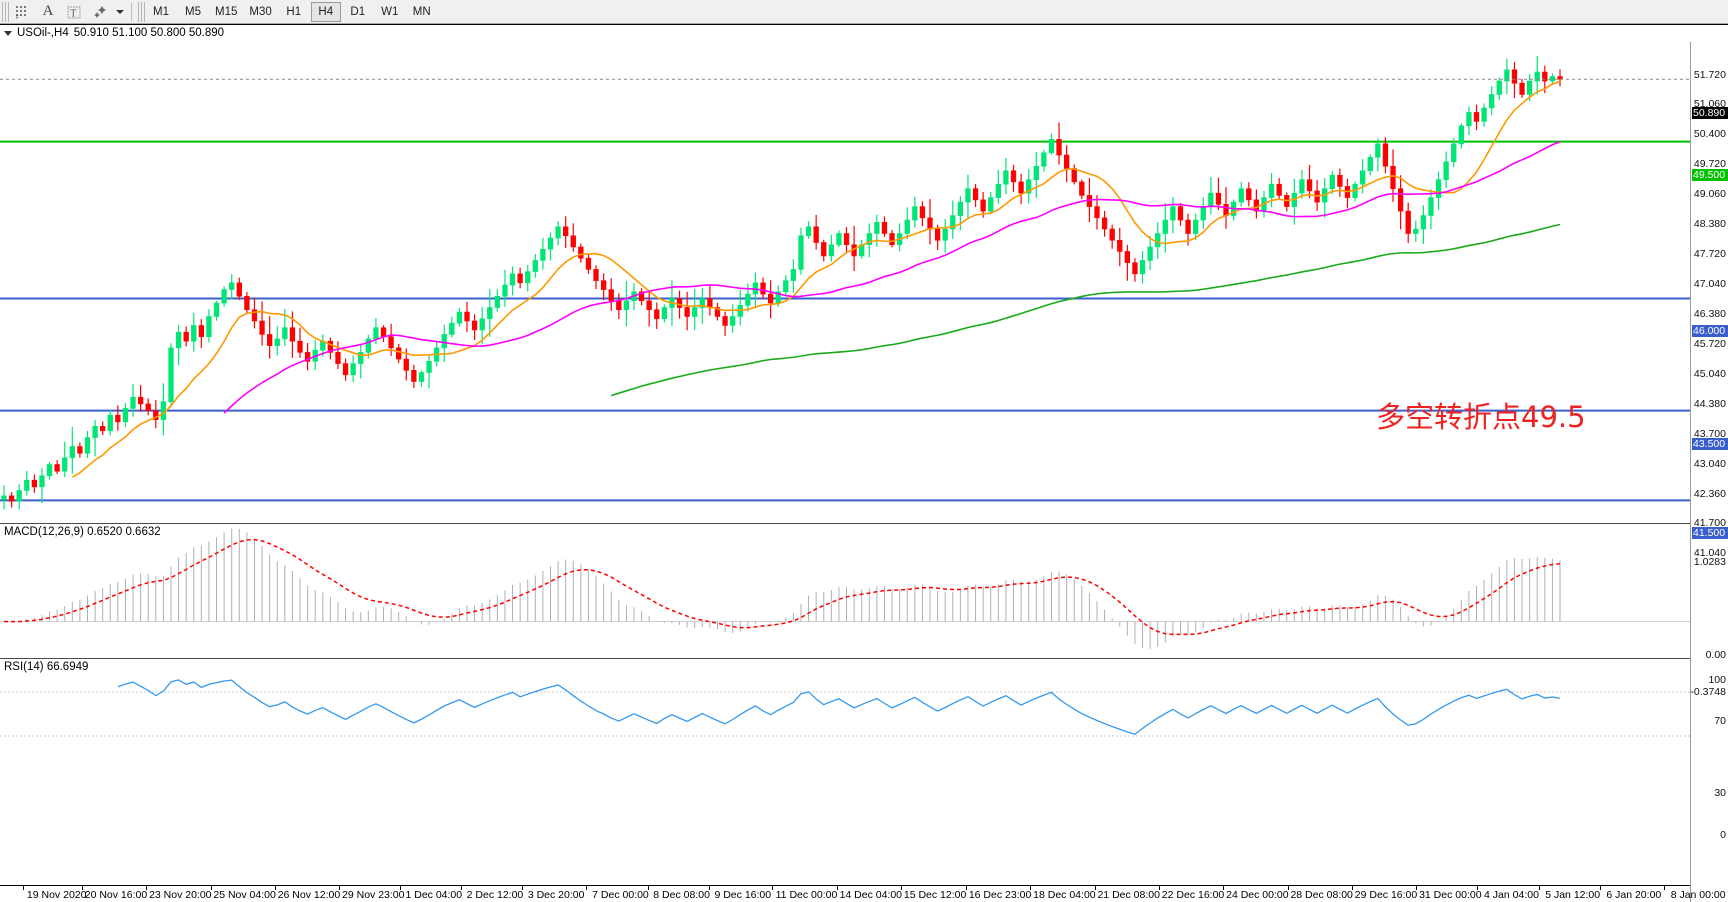  I want to click on price-scale-tick: 49.060, so click(1709, 194).